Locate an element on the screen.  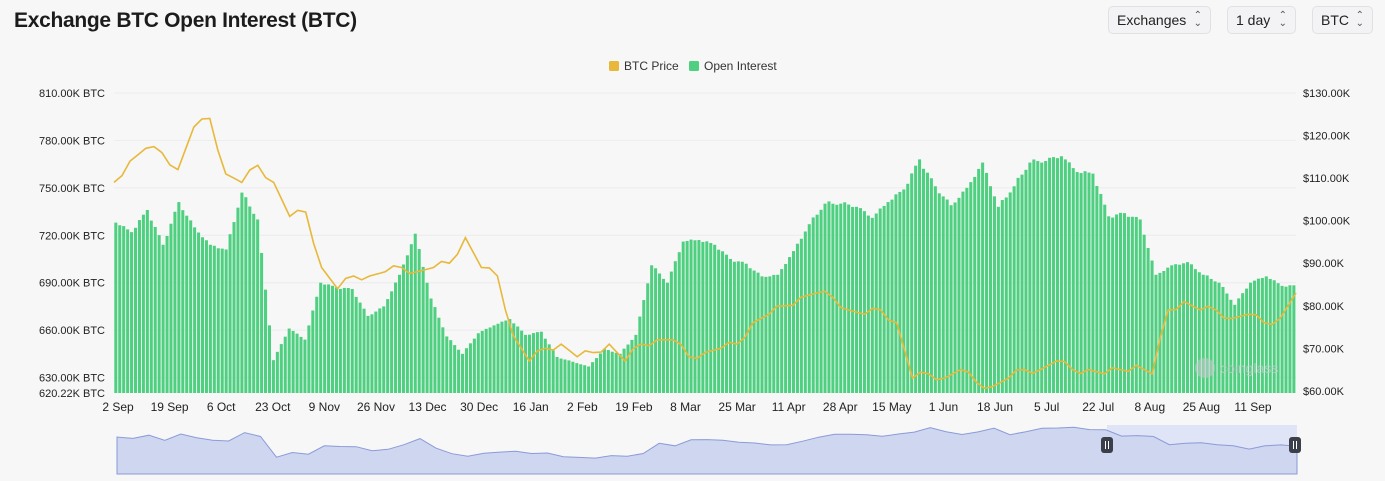
x-tick-label: 18 Jun is located at coordinates (995, 407).